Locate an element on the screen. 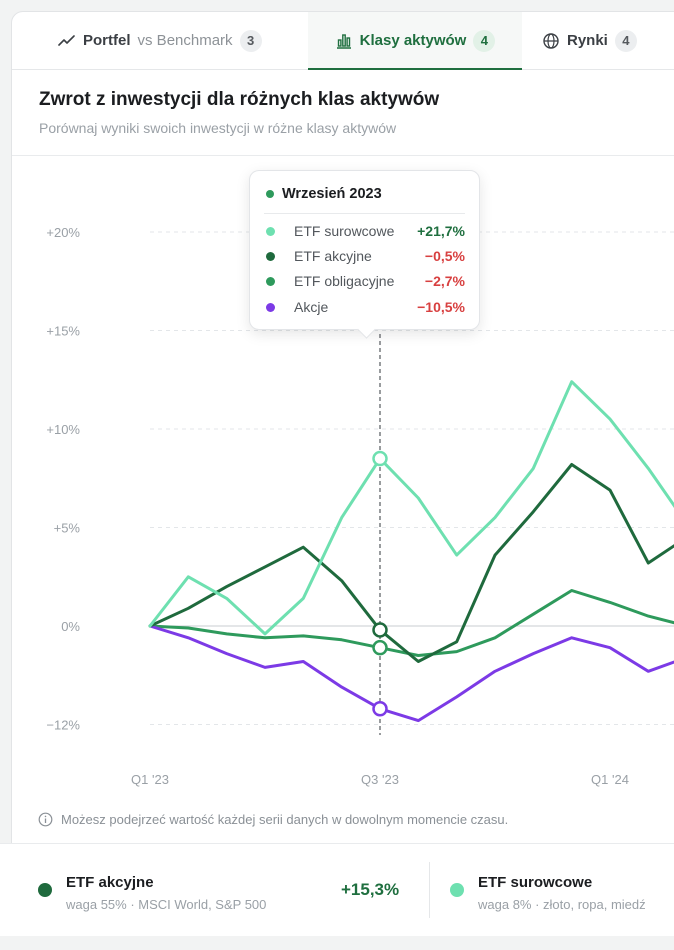 This screenshot has height=950, width=674. info-icon is located at coordinates (45, 819).